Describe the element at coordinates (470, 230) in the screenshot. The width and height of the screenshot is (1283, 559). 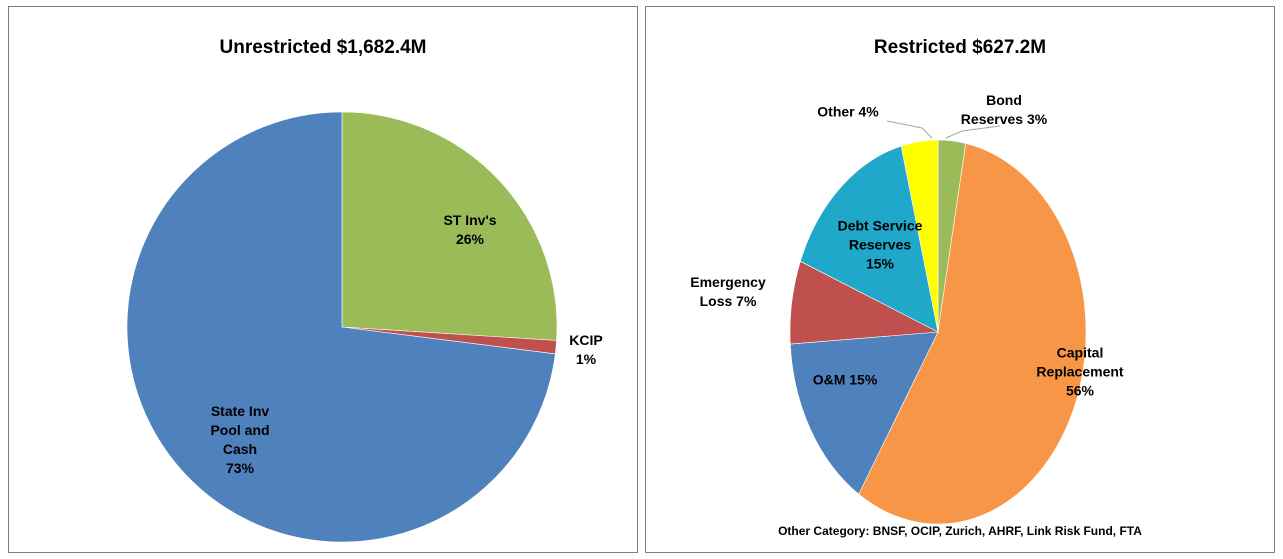
I see `data-label: ST Inv's 26%` at that location.